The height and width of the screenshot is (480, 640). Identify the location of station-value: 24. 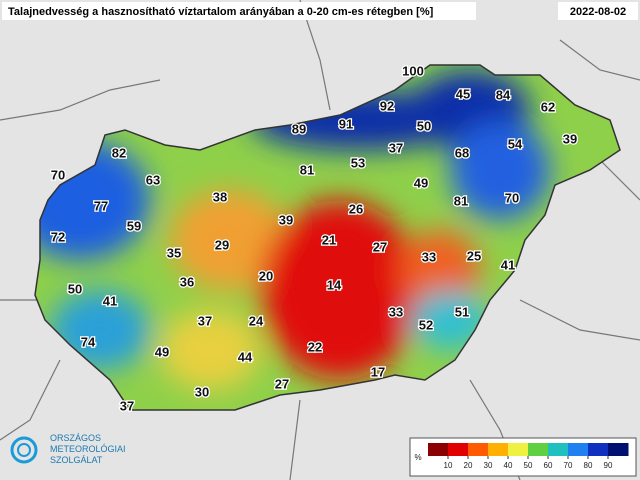
(256, 320).